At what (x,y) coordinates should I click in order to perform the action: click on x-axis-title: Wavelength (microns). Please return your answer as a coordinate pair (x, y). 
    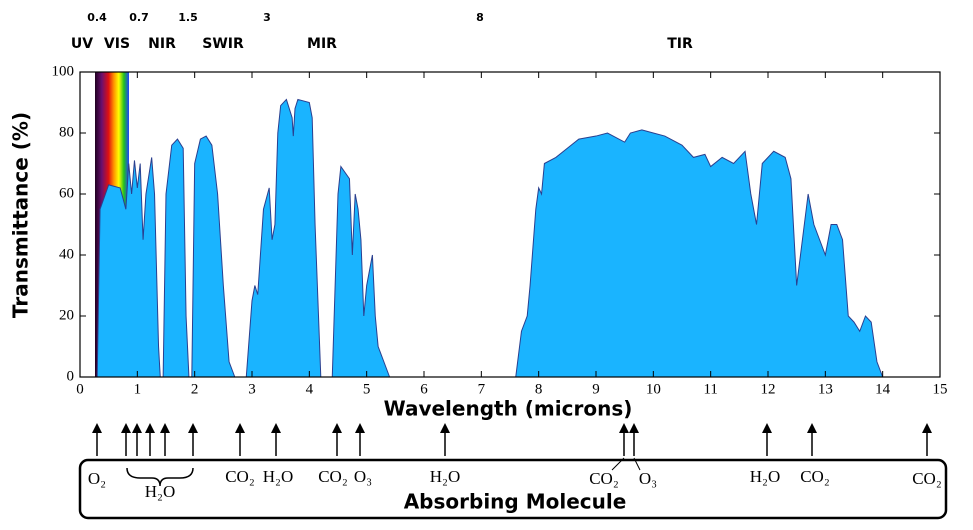
    Looking at the image, I should click on (508, 409).